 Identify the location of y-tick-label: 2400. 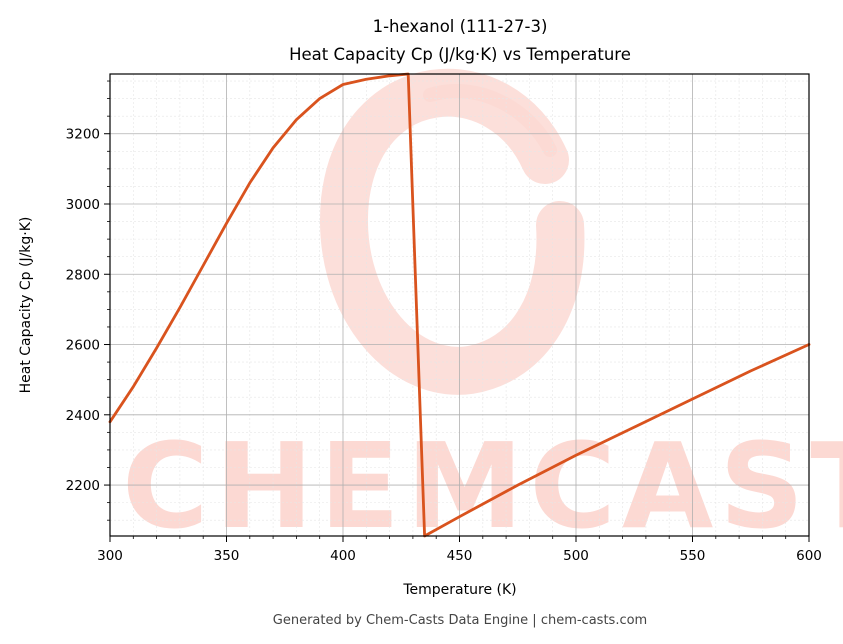
(83, 416).